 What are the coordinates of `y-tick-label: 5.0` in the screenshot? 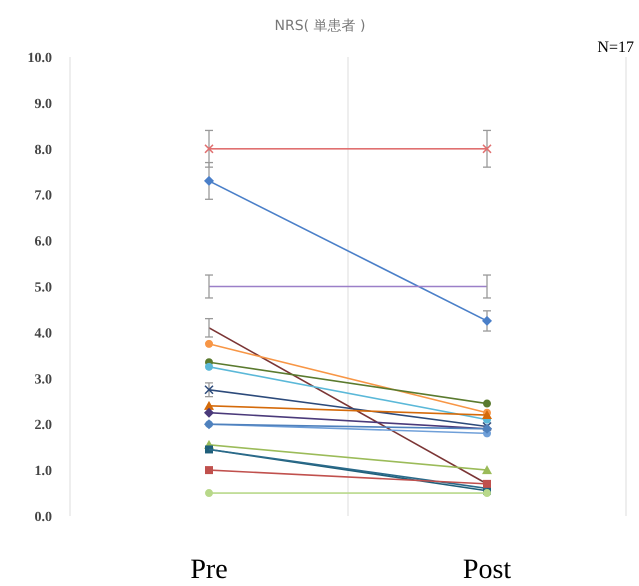 It's located at (43, 288).